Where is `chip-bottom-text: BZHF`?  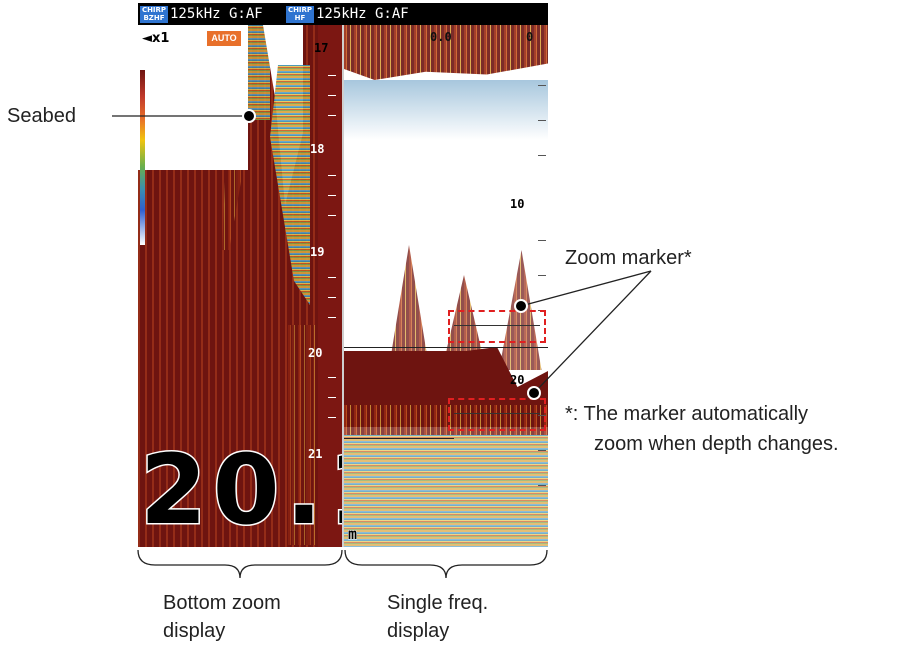
chip-bottom-text: BZHF is located at coordinates (154, 18).